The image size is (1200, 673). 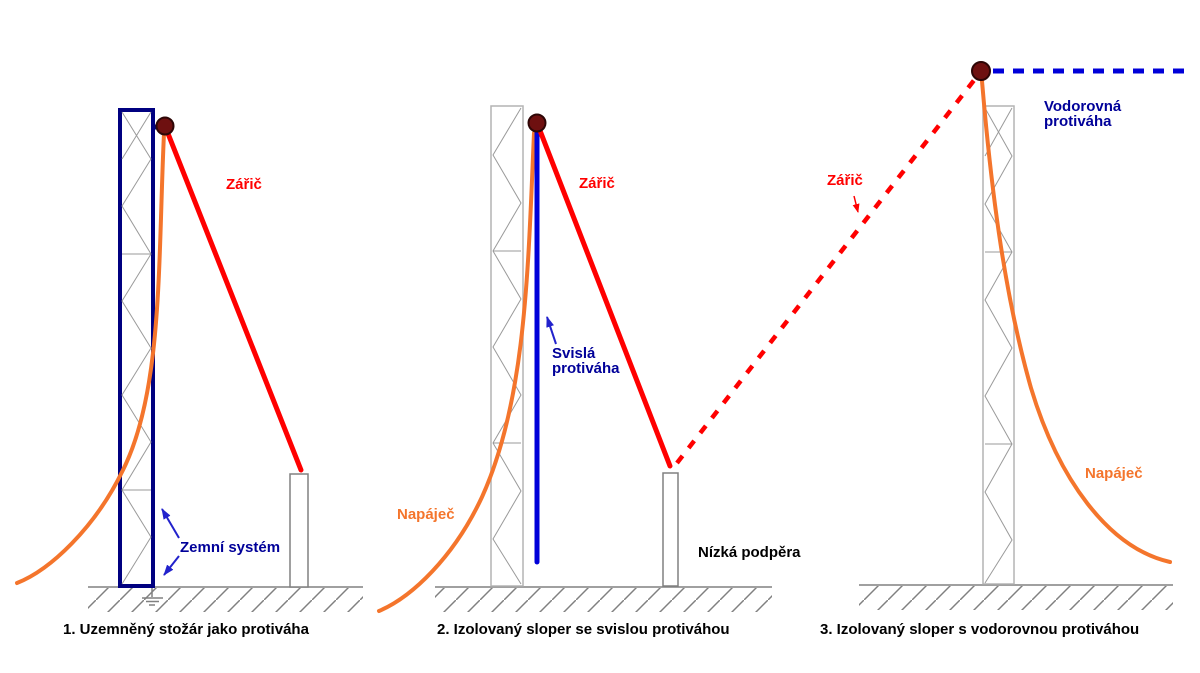 What do you see at coordinates (186, 629) in the screenshot?
I see `caption-diagram-1: 1. Uzemněný stožár jako protiváha` at bounding box center [186, 629].